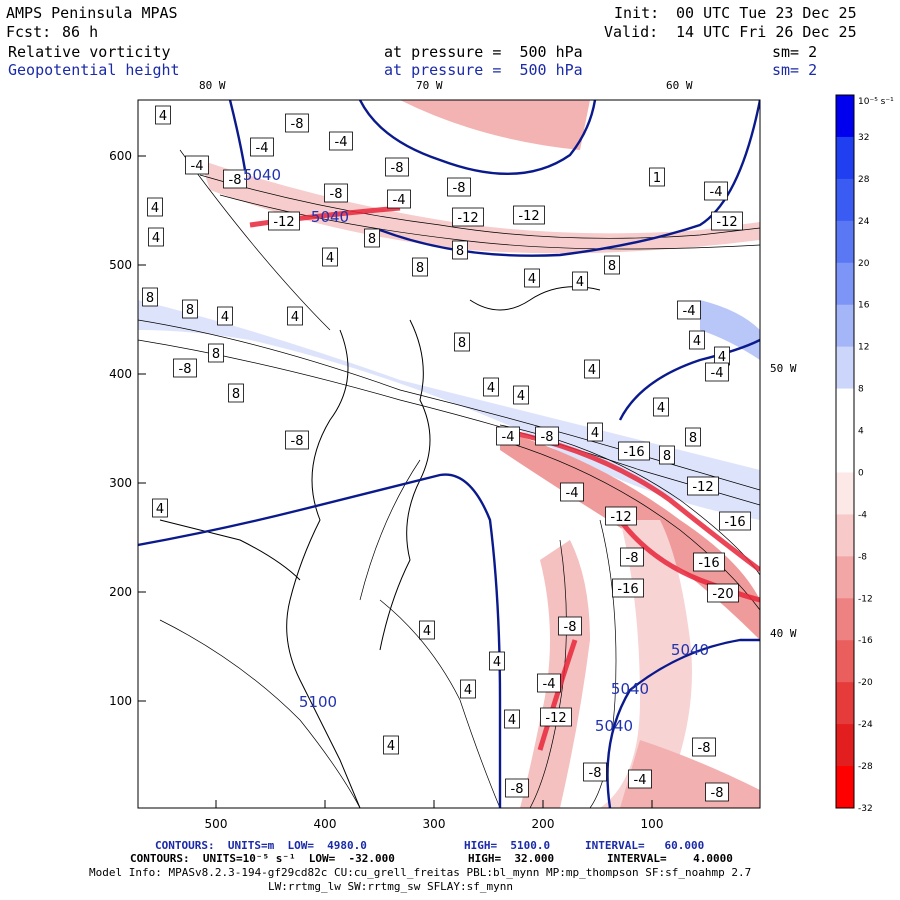 This screenshot has height=900, width=900. What do you see at coordinates (652, 824) in the screenshot?
I see `x-tick-label: 100` at bounding box center [652, 824].